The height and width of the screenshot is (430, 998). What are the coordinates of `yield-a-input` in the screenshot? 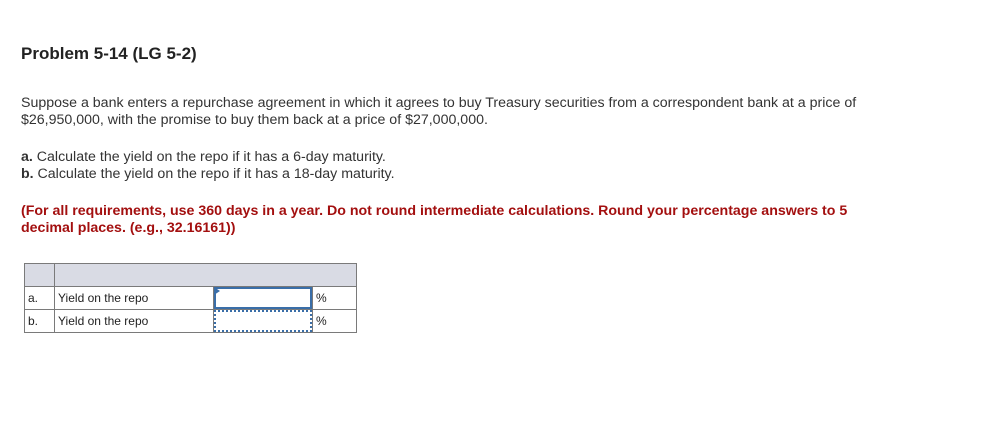 It's located at (263, 298).